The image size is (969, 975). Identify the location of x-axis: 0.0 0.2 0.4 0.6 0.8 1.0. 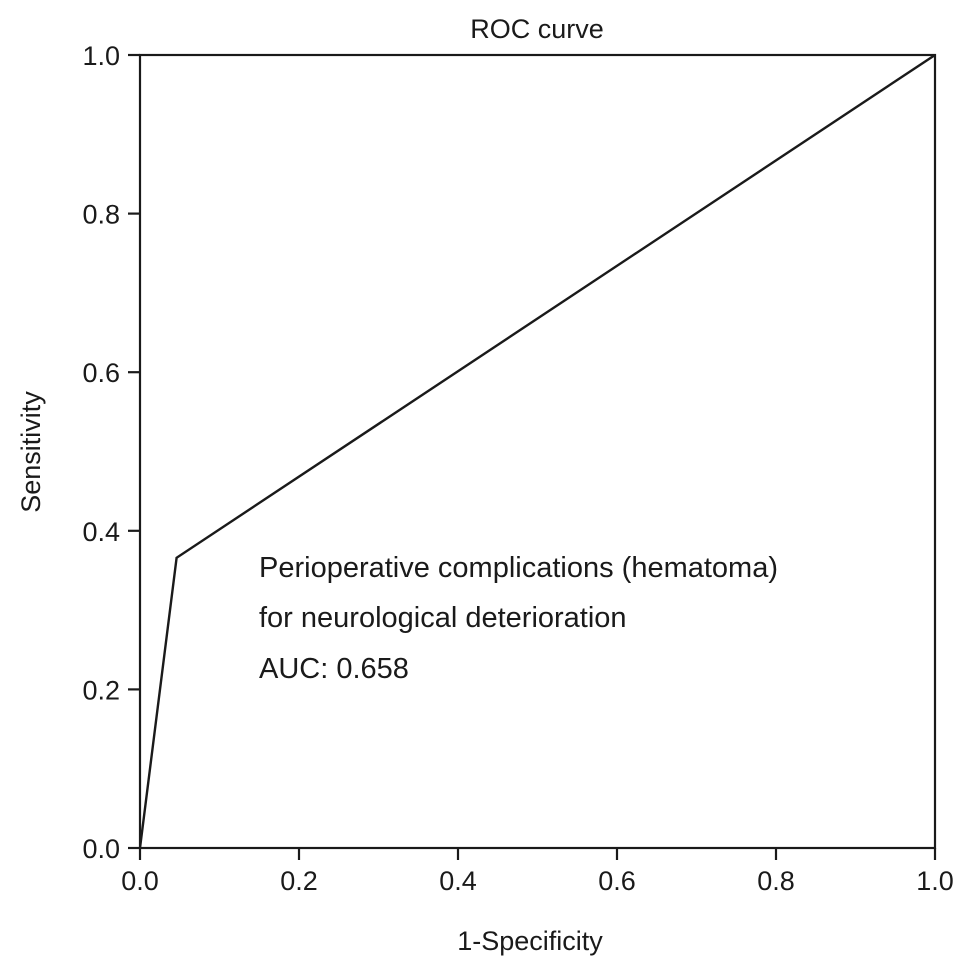
(537, 872).